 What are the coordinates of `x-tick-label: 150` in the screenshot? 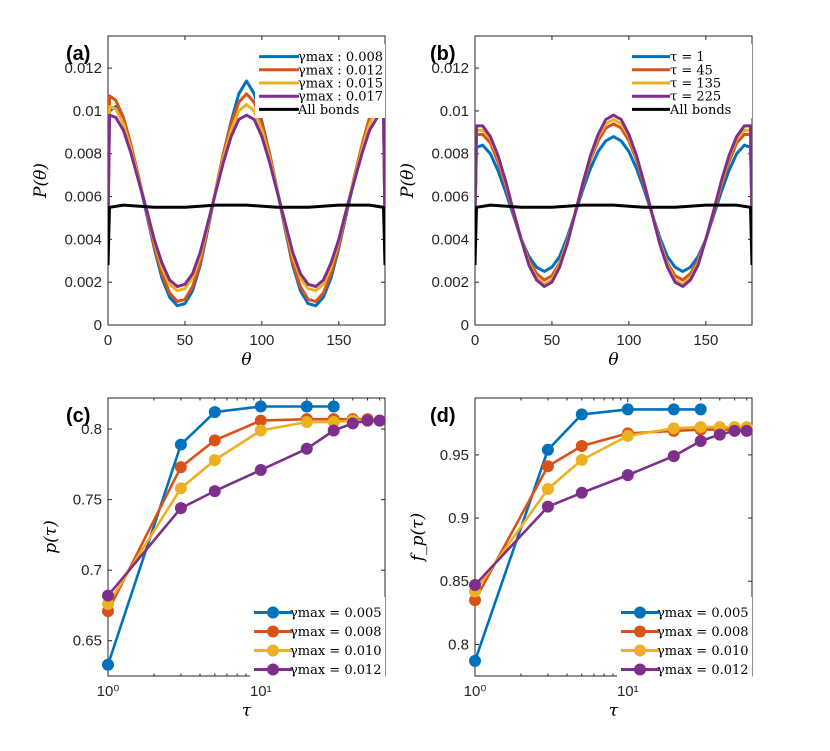 It's located at (338, 340).